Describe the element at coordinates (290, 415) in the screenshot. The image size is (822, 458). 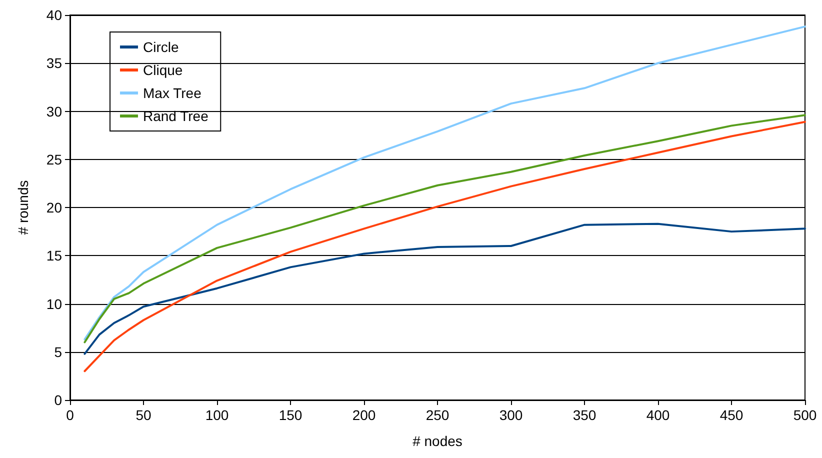
I see `x-tick-label: 150` at that location.